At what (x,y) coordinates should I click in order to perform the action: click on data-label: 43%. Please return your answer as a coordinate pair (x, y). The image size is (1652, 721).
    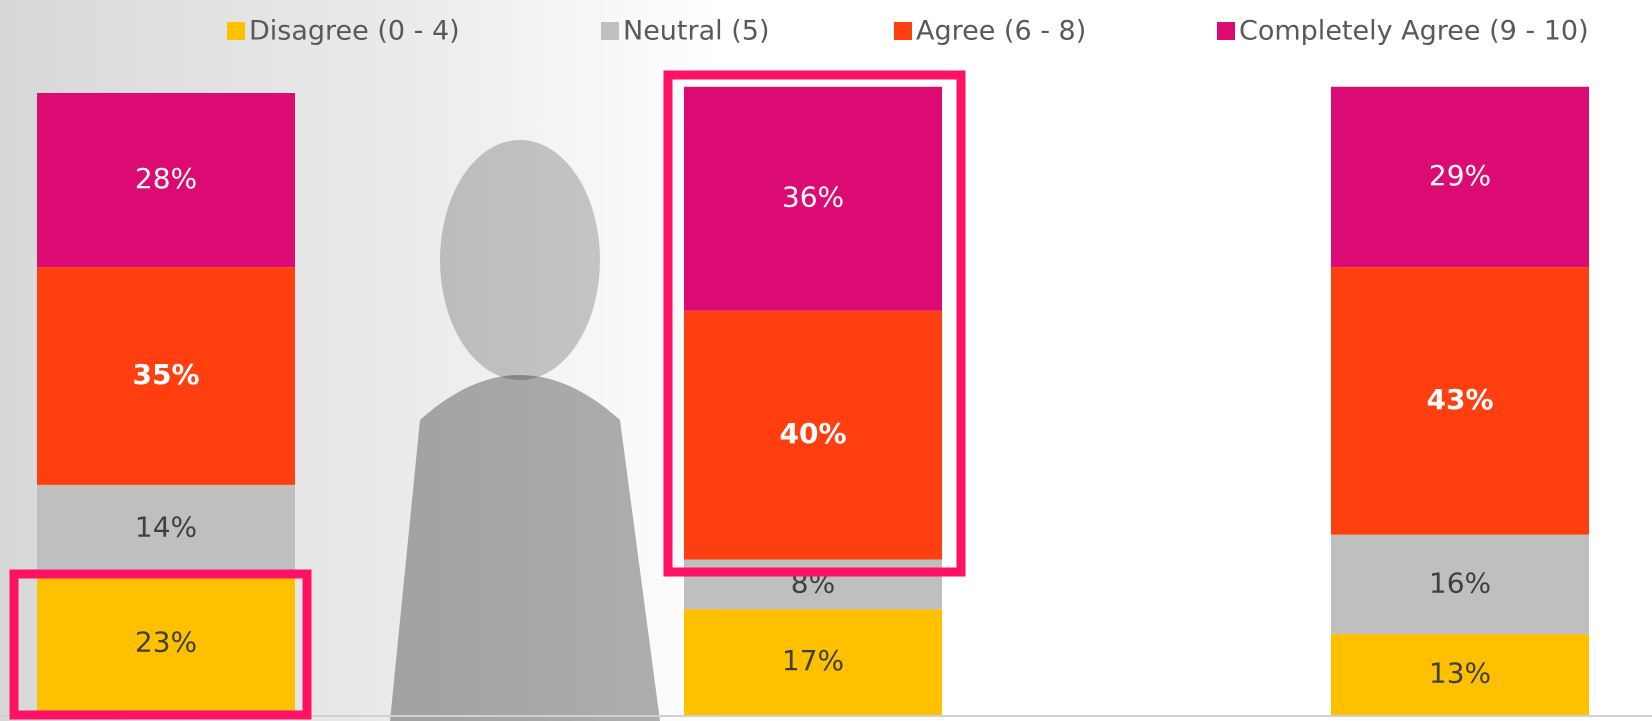
    Looking at the image, I should click on (1459, 399).